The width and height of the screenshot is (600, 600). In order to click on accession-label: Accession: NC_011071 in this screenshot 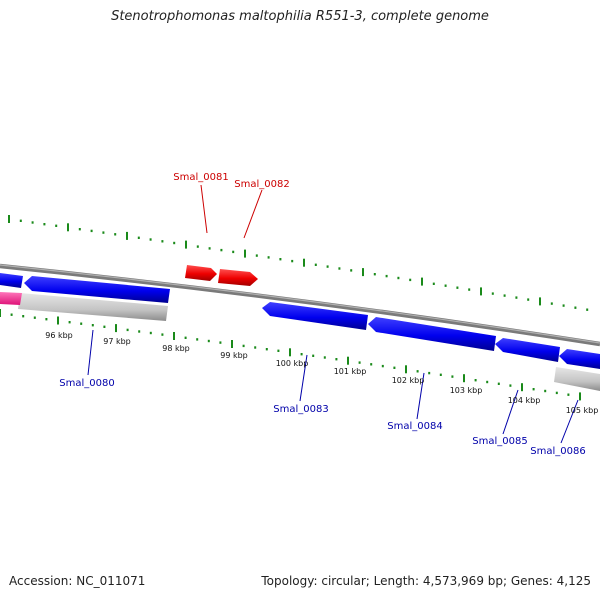, I will do `click(77, 581)`.